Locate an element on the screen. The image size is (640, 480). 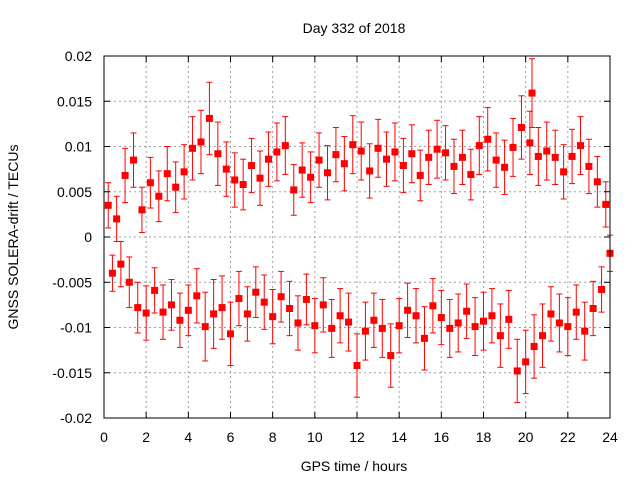
y-tick-label: 0.02 is located at coordinates (78, 56).